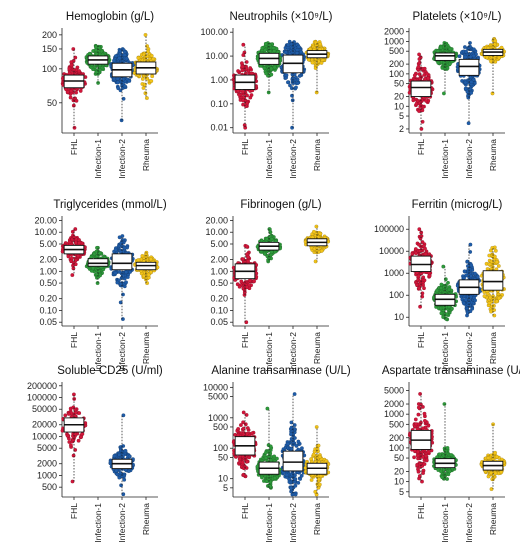  Describe the element at coordinates (52, 103) in the screenshot. I see `y-tick-label: 50` at that location.